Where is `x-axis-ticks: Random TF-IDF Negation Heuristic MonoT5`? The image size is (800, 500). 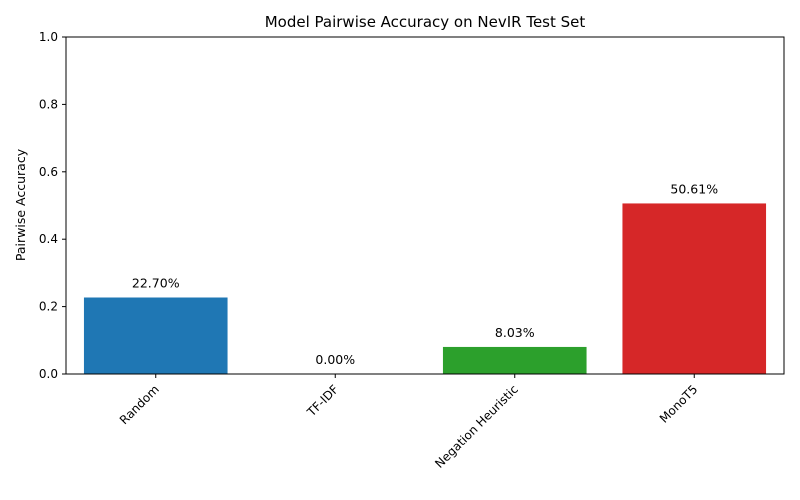 x-axis-ticks: Random TF-IDF Negation Heuristic MonoT5 is located at coordinates (409, 422).